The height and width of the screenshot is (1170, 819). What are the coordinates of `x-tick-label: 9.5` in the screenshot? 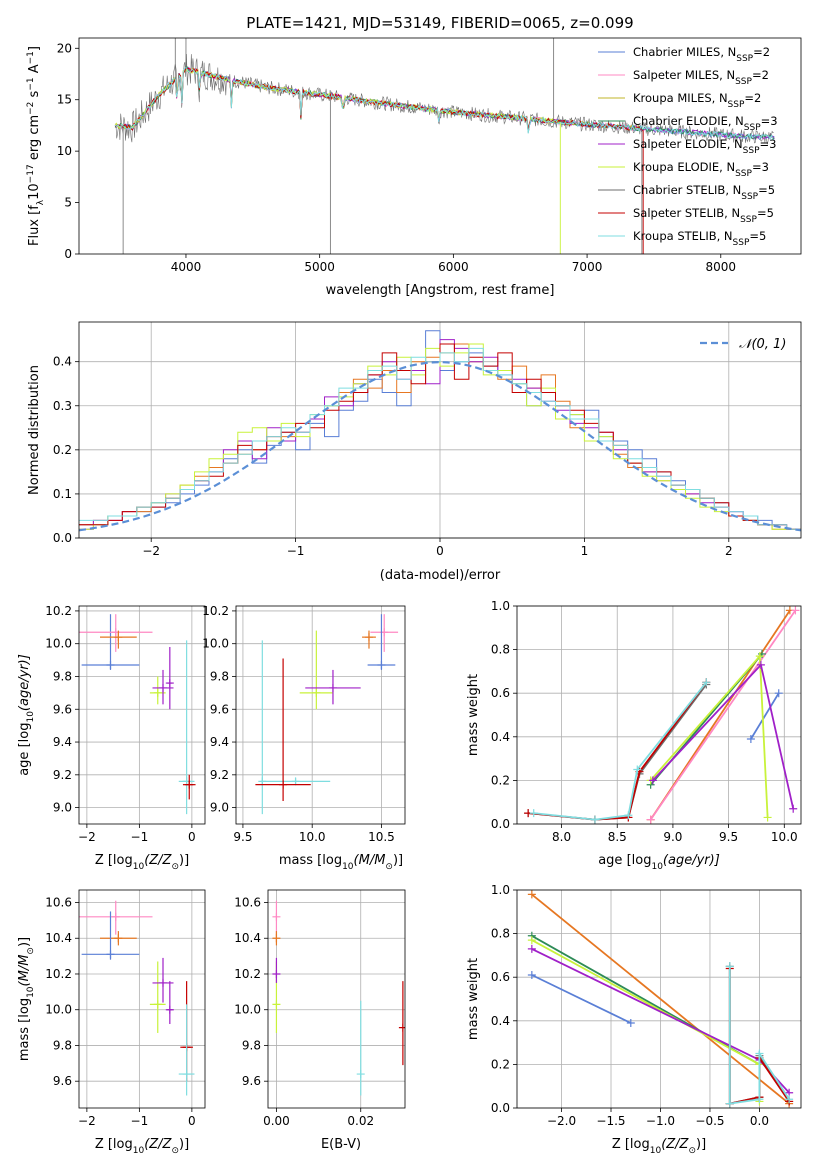 It's located at (242, 837).